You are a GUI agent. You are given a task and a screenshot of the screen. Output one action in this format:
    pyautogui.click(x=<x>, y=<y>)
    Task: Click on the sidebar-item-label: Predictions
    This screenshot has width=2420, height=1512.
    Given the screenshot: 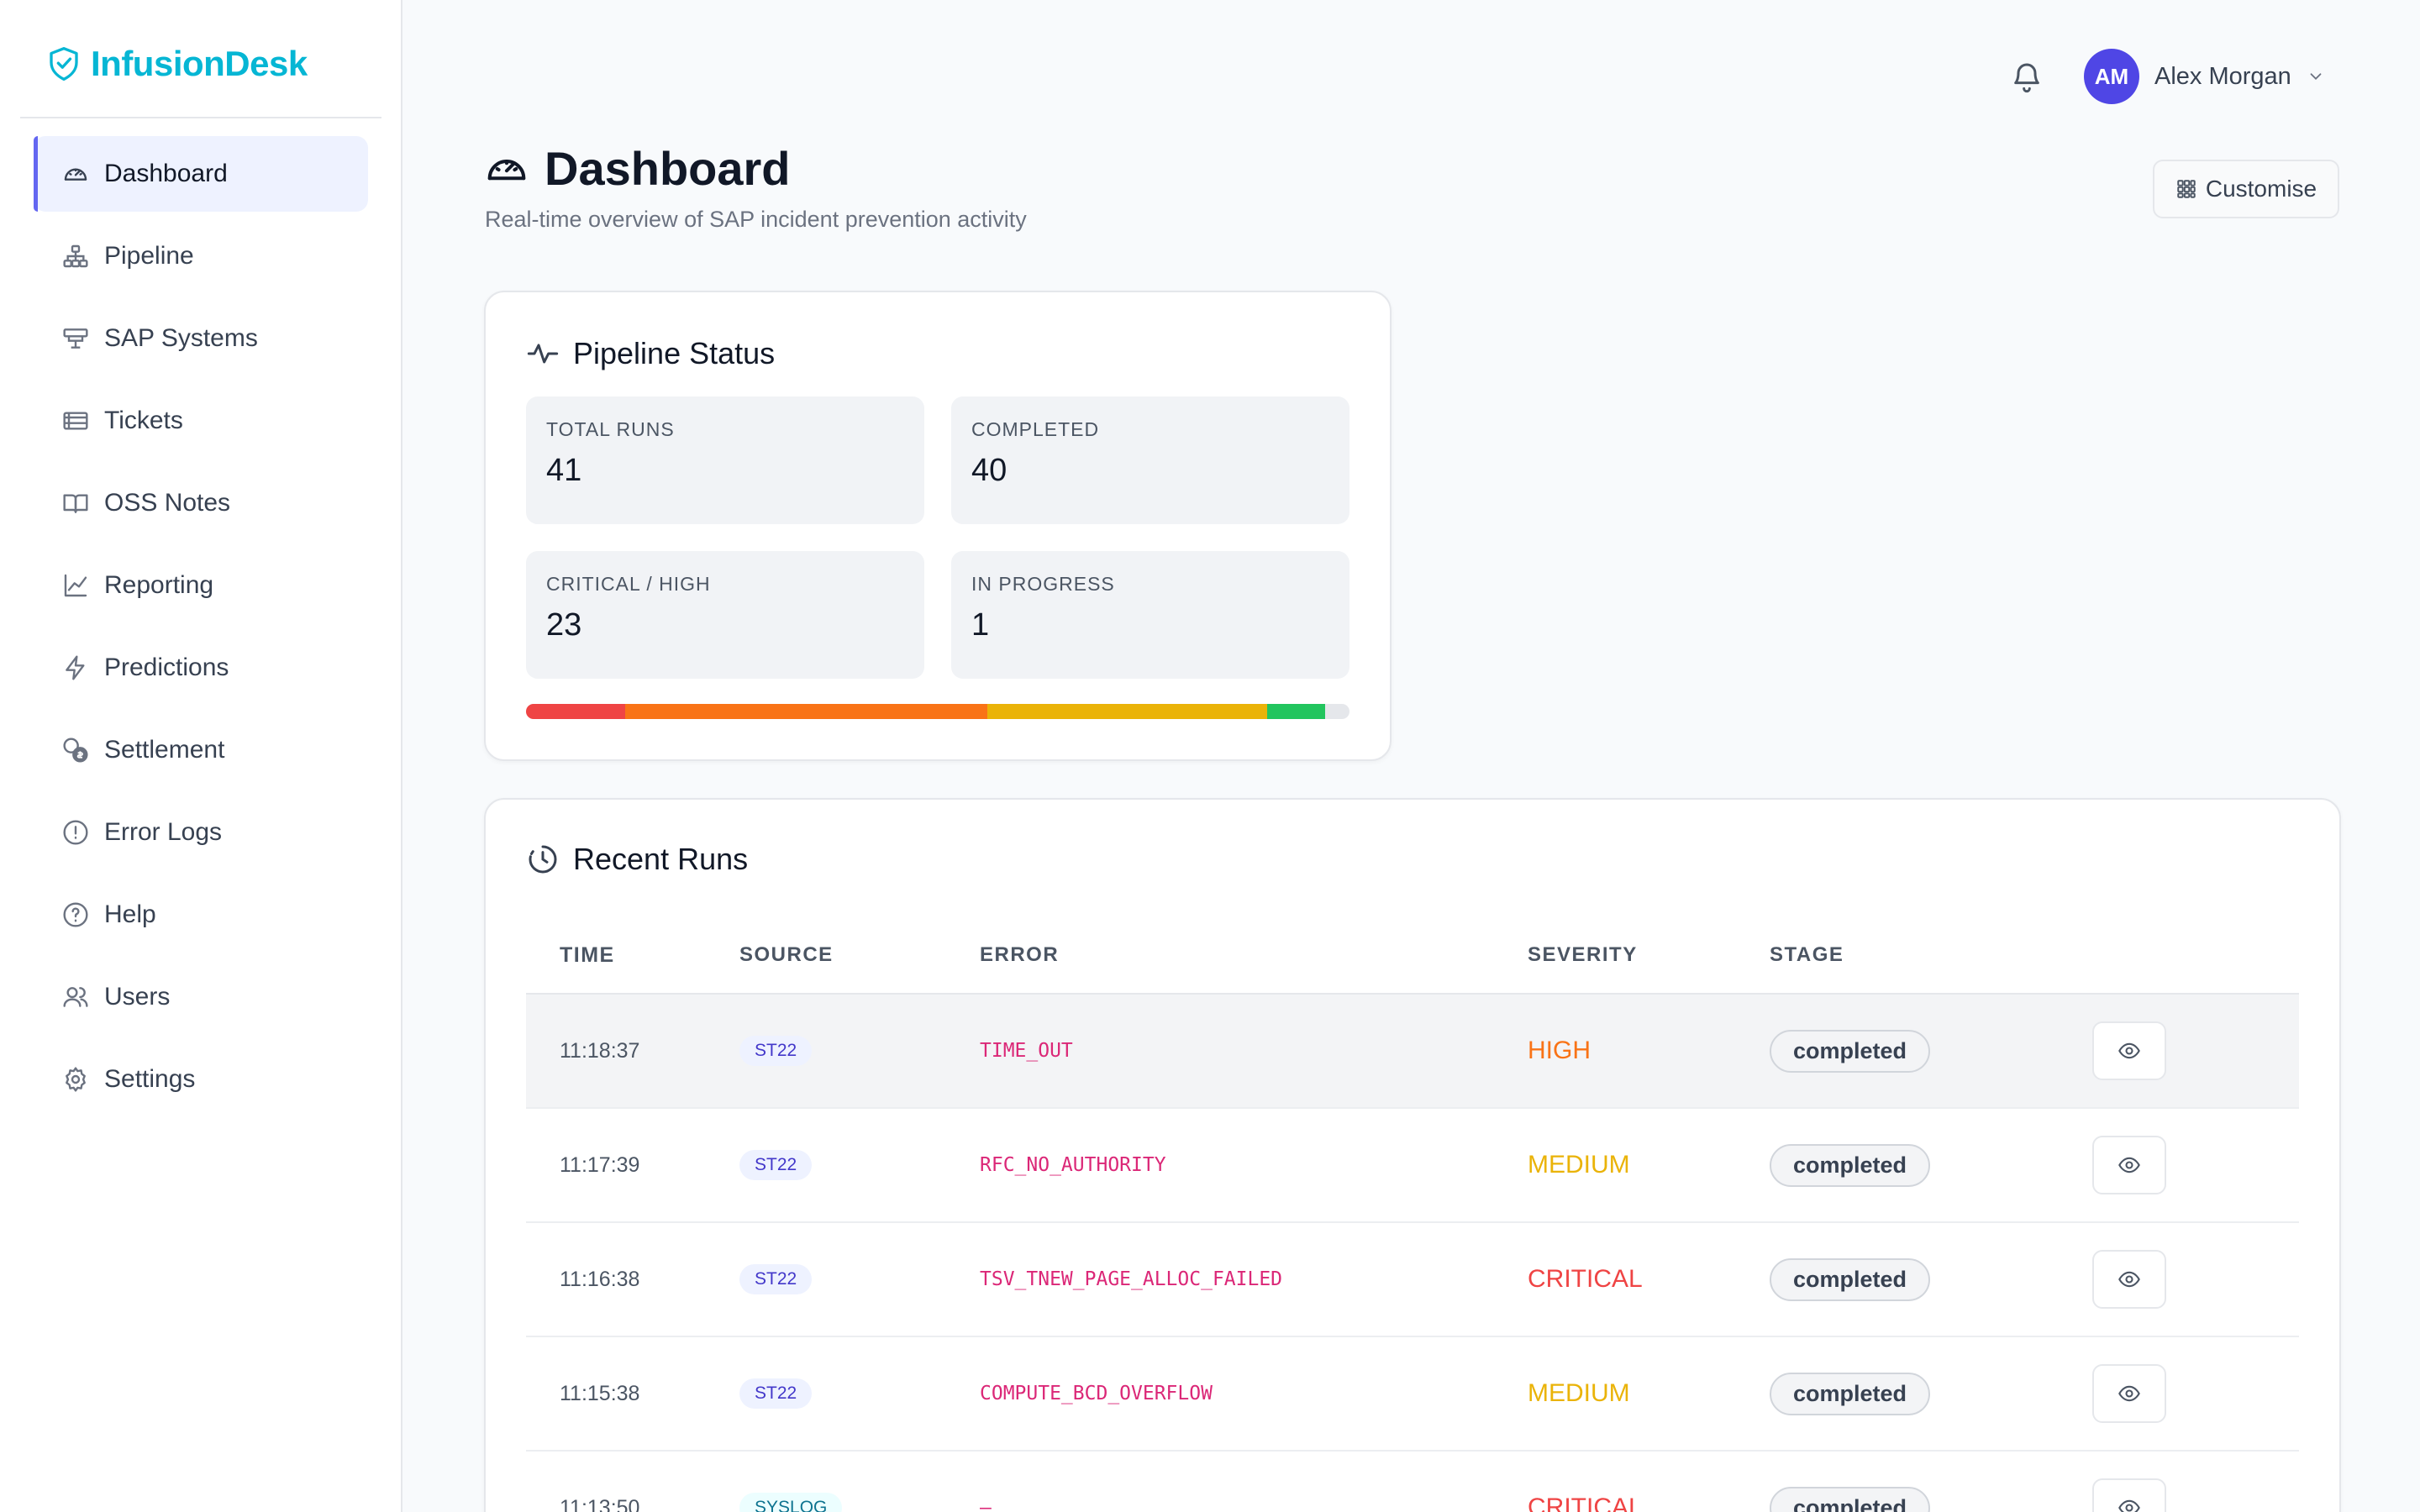 What is the action you would take?
    pyautogui.click(x=166, y=667)
    